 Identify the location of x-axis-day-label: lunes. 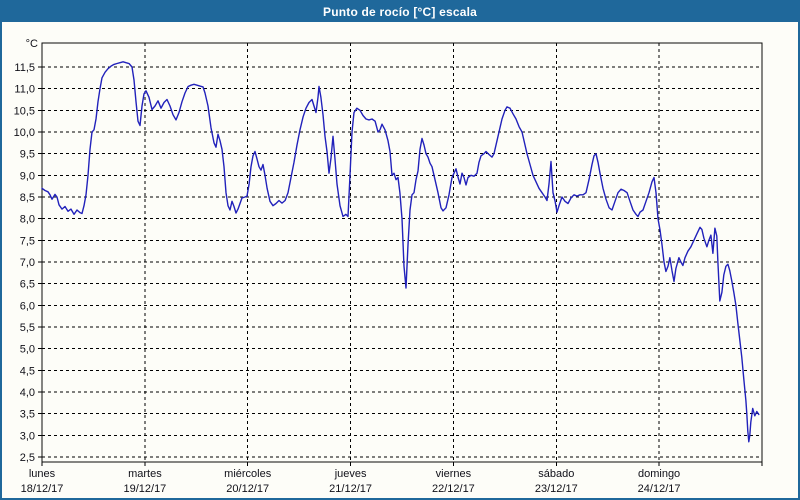
(42, 474).